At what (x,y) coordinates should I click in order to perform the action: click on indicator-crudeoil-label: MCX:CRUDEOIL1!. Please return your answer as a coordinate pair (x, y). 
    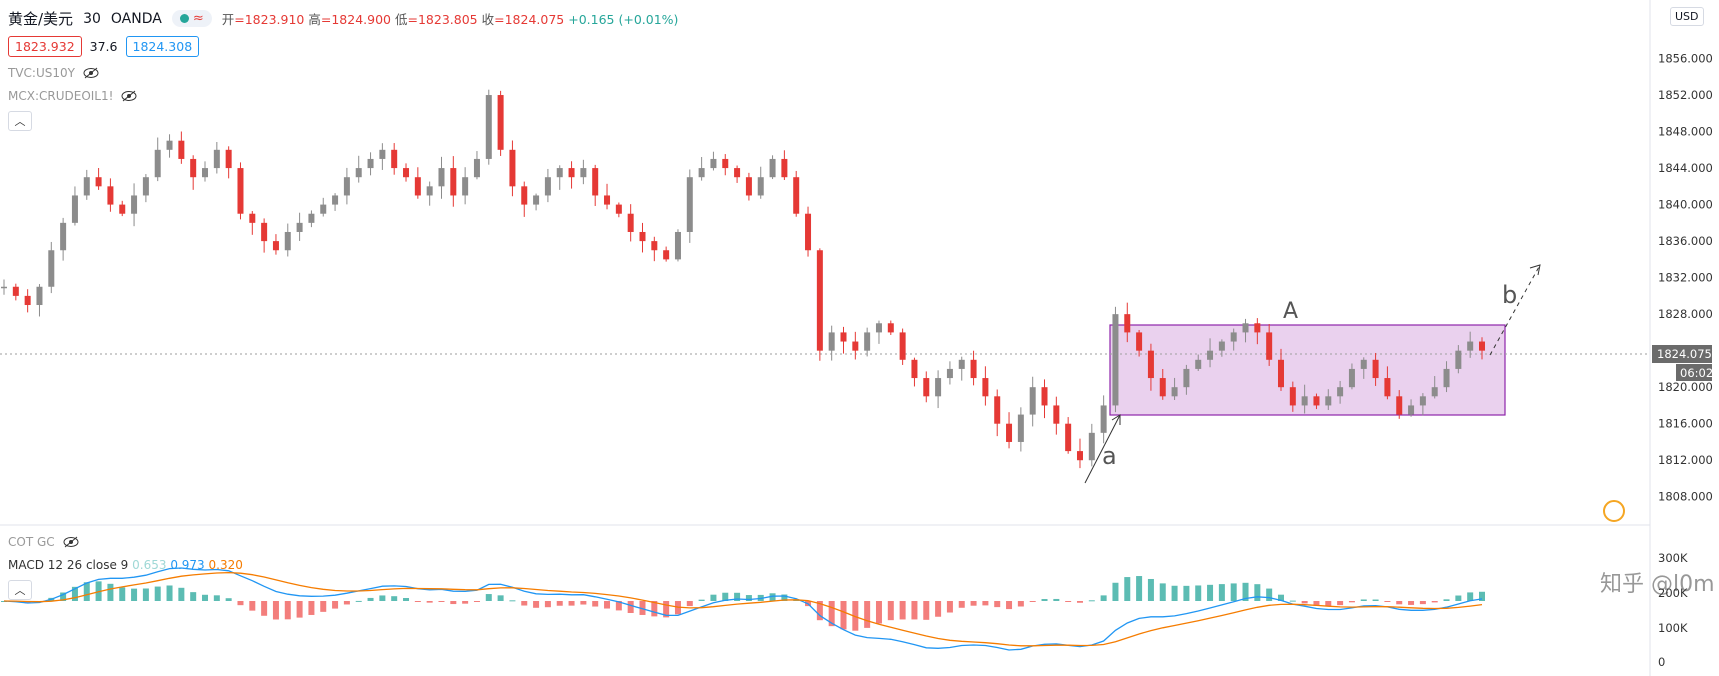
    Looking at the image, I should click on (61, 96).